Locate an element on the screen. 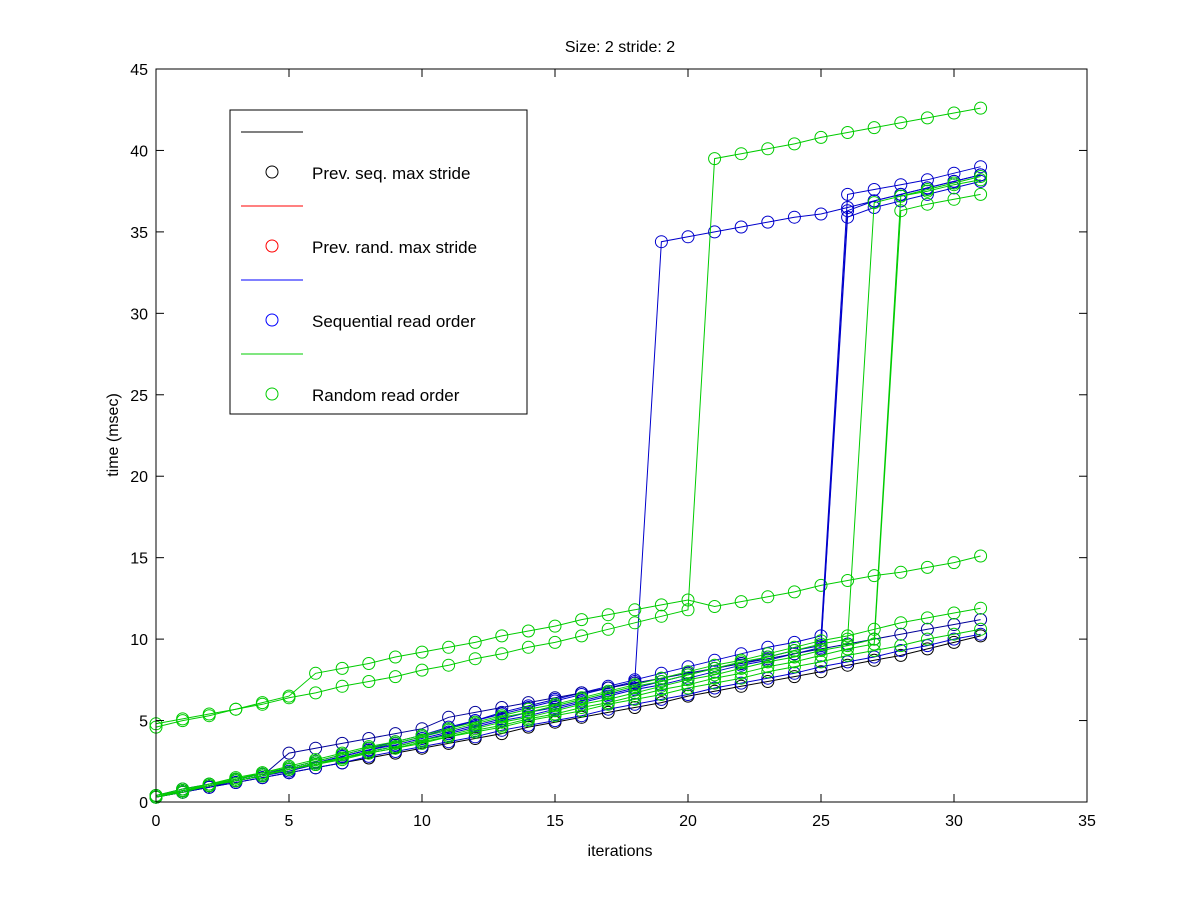 The image size is (1201, 900). y-axis-label: time (msec) is located at coordinates (113, 435).